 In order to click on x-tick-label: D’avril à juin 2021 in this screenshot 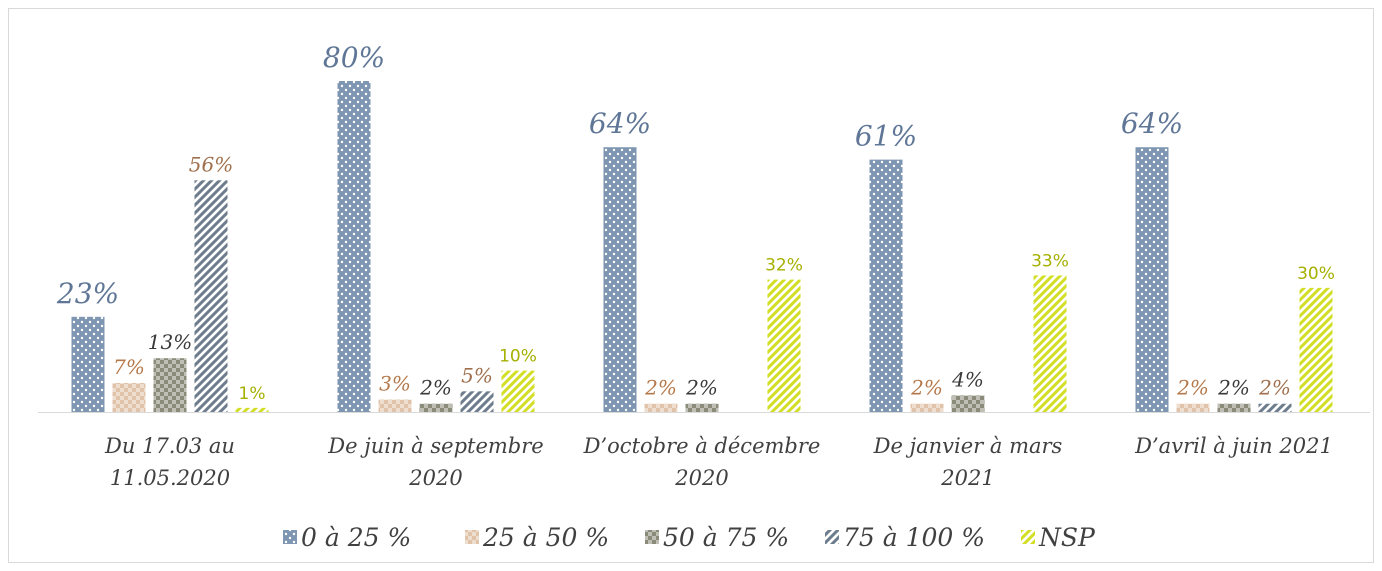, I will do `click(1234, 446)`.